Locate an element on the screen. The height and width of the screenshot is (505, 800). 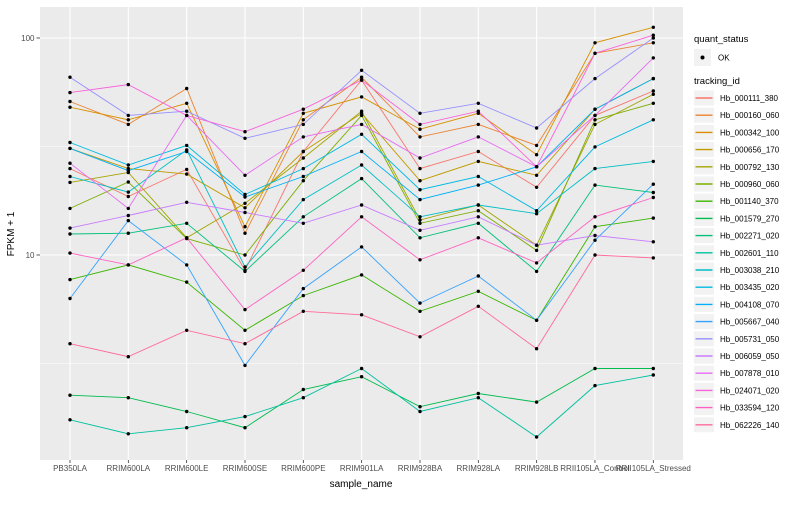
legend-tracking-label: Hb_000960_060 is located at coordinates (750, 184).